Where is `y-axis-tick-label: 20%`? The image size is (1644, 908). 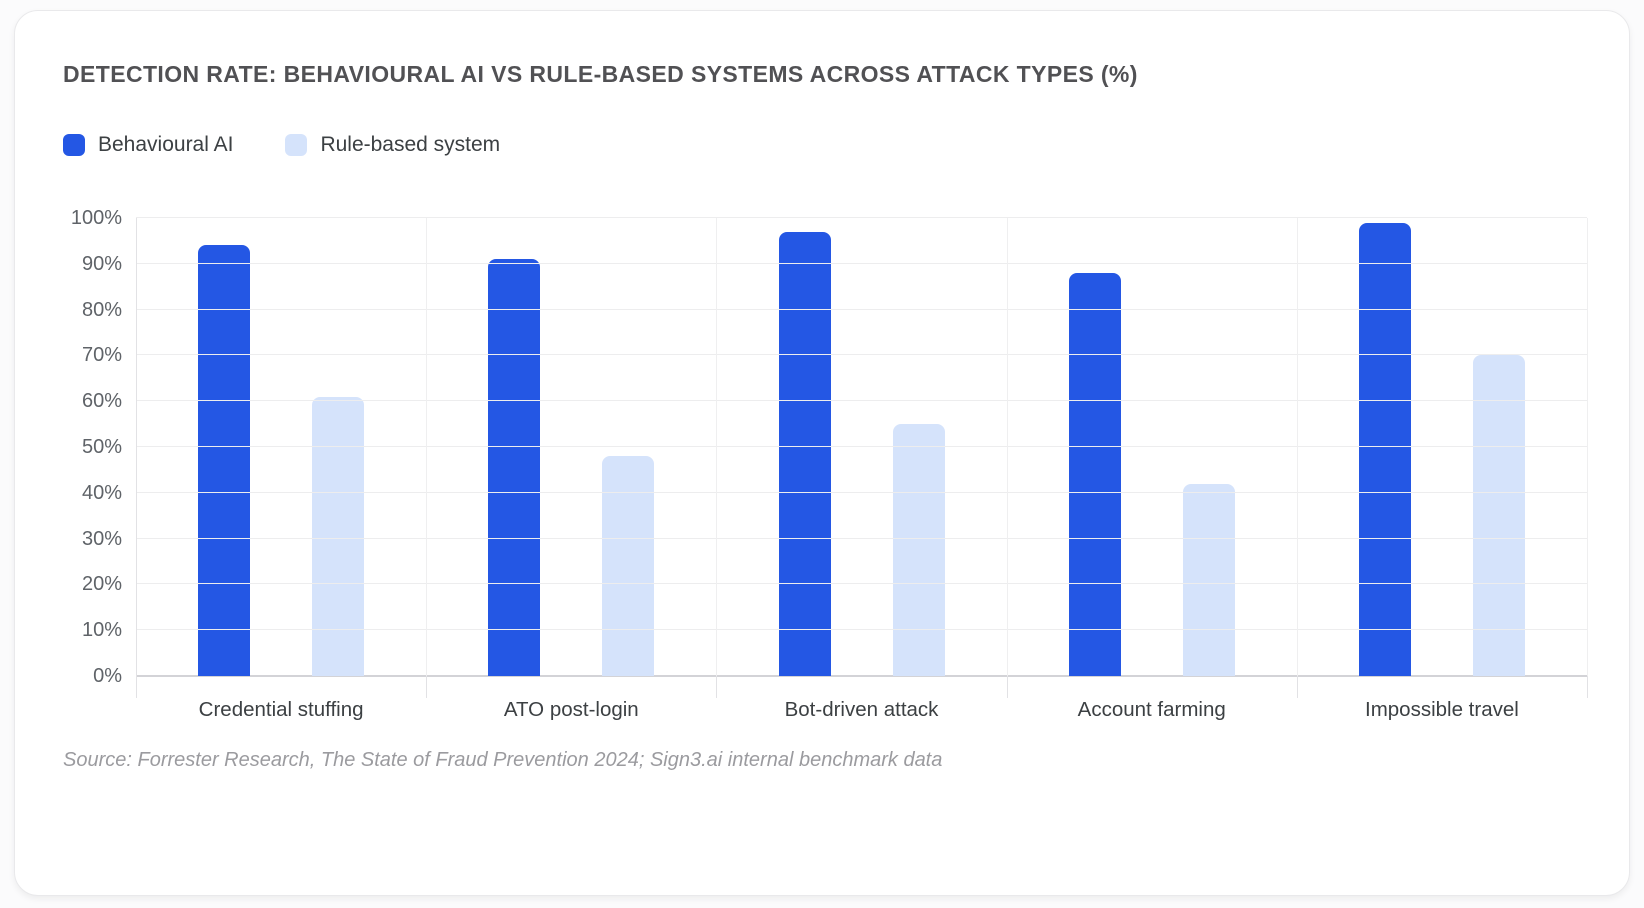
y-axis-tick-label: 20% is located at coordinates (101, 584).